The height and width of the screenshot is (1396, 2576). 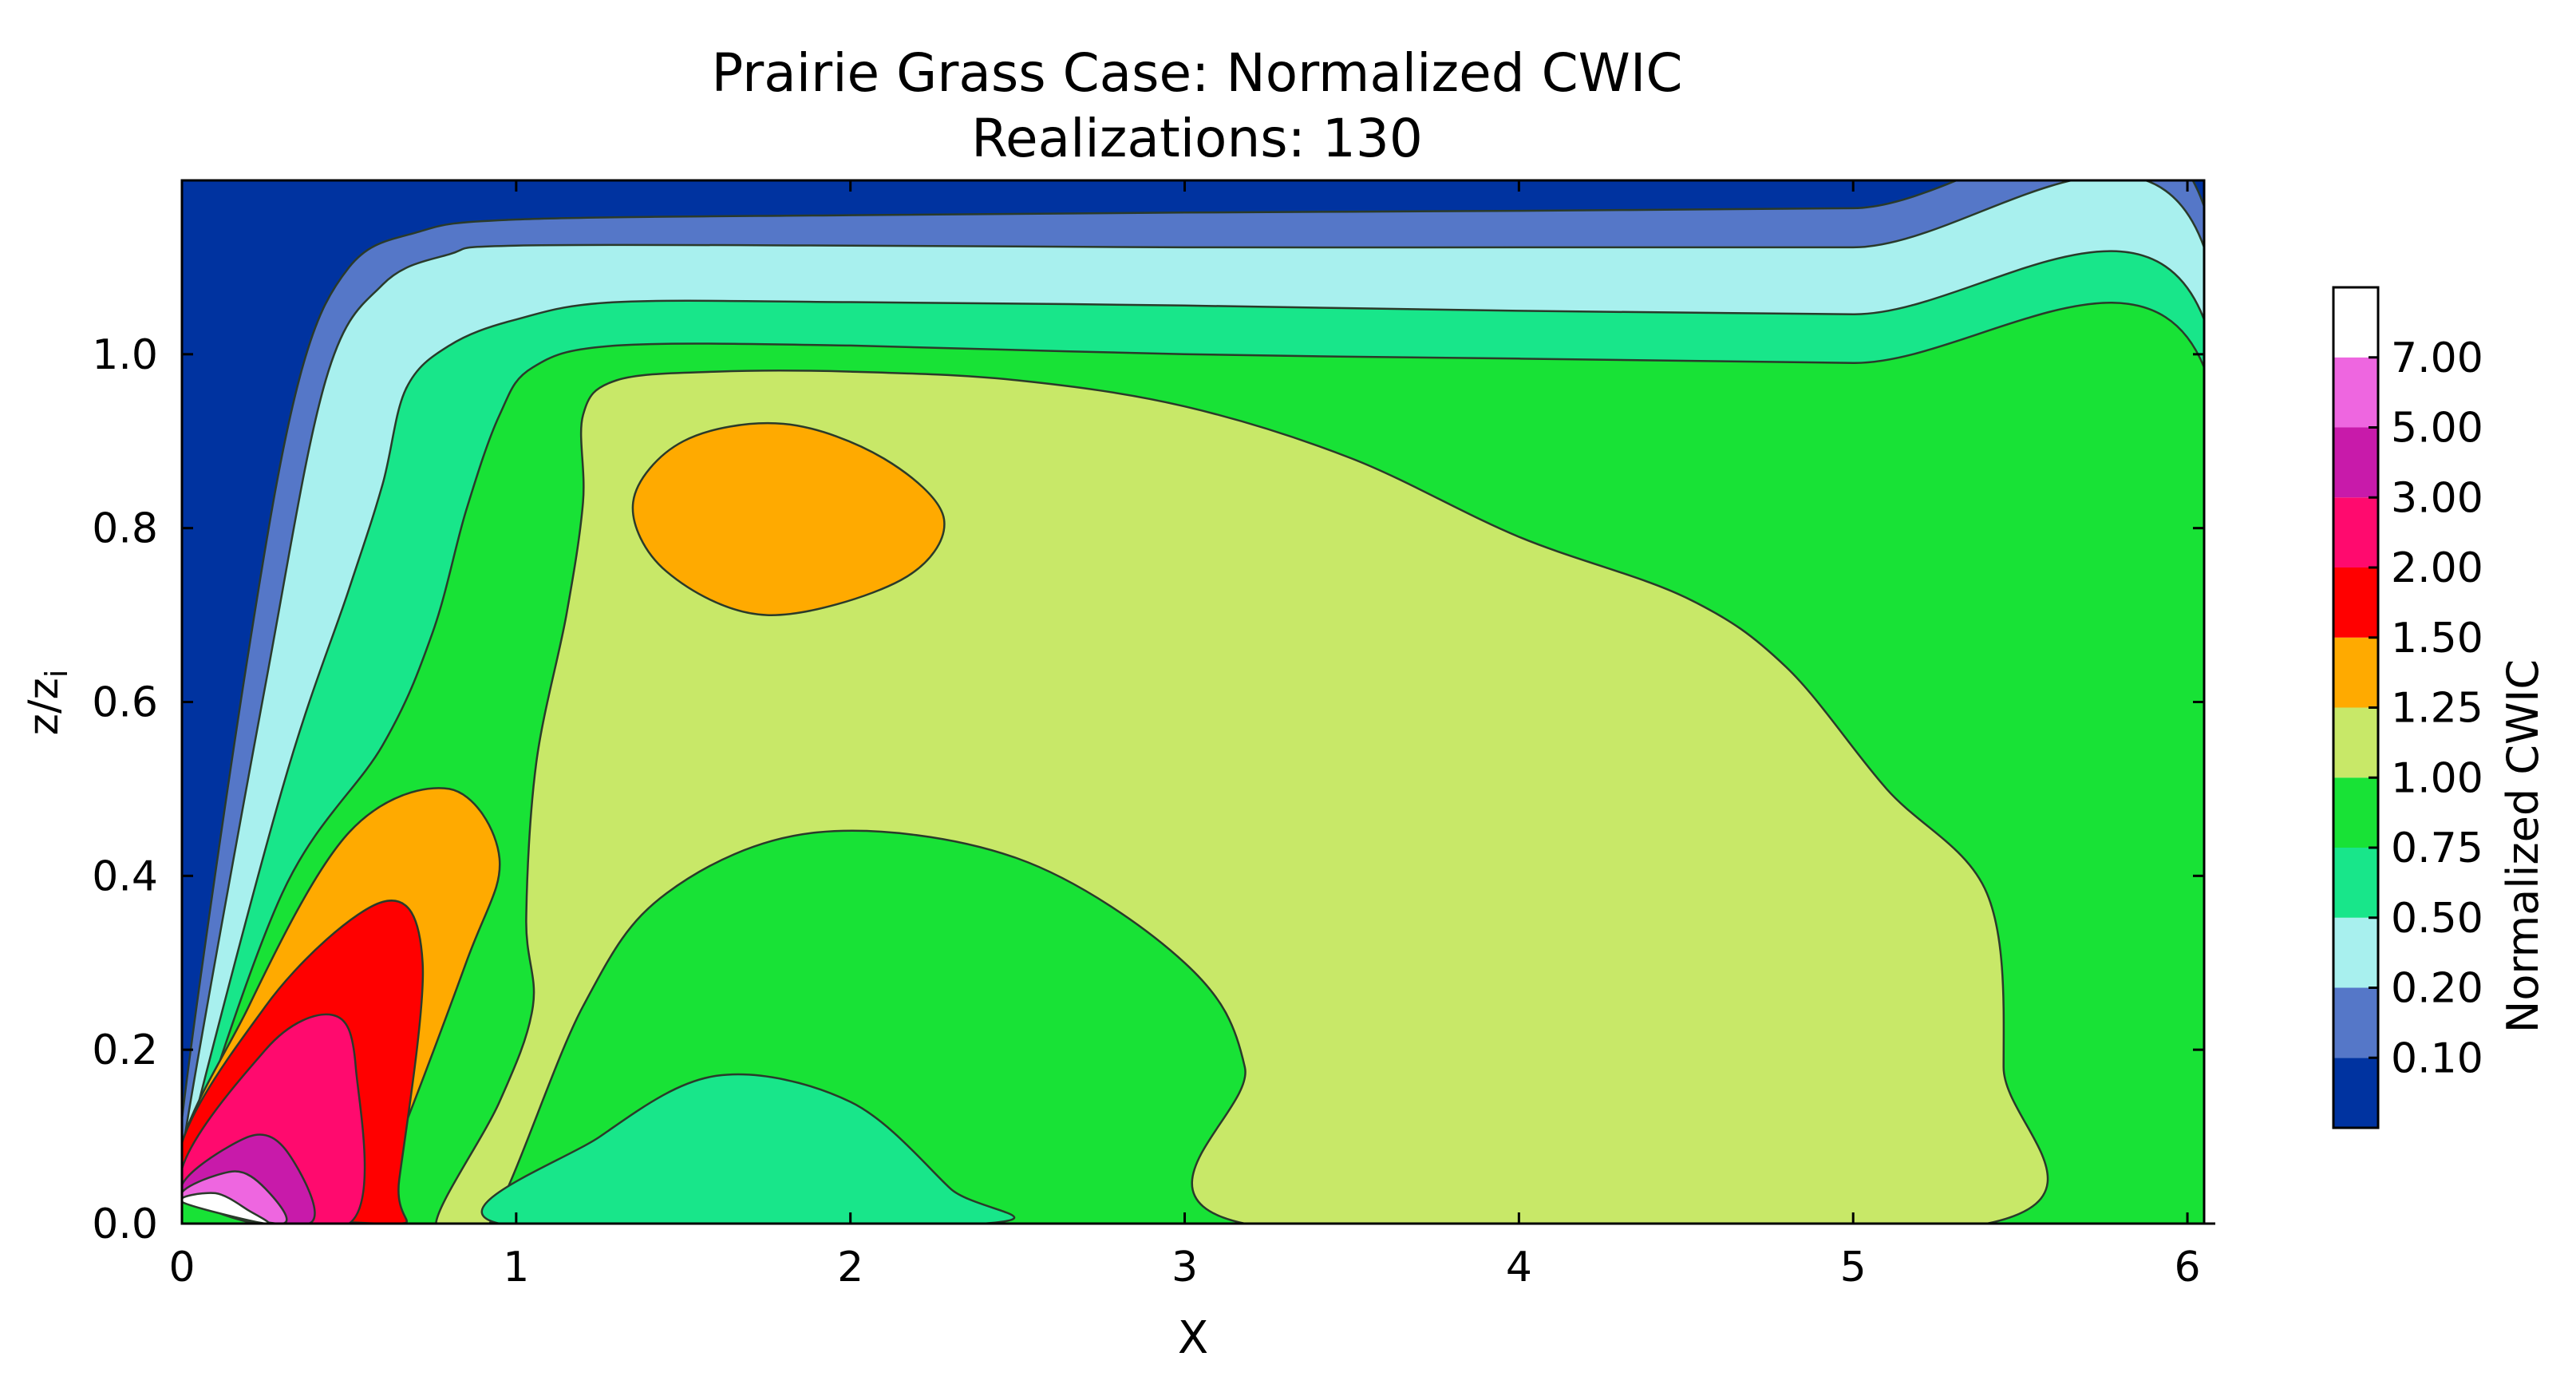 I want to click on y-tick-label: 1.0, so click(x=125, y=355).